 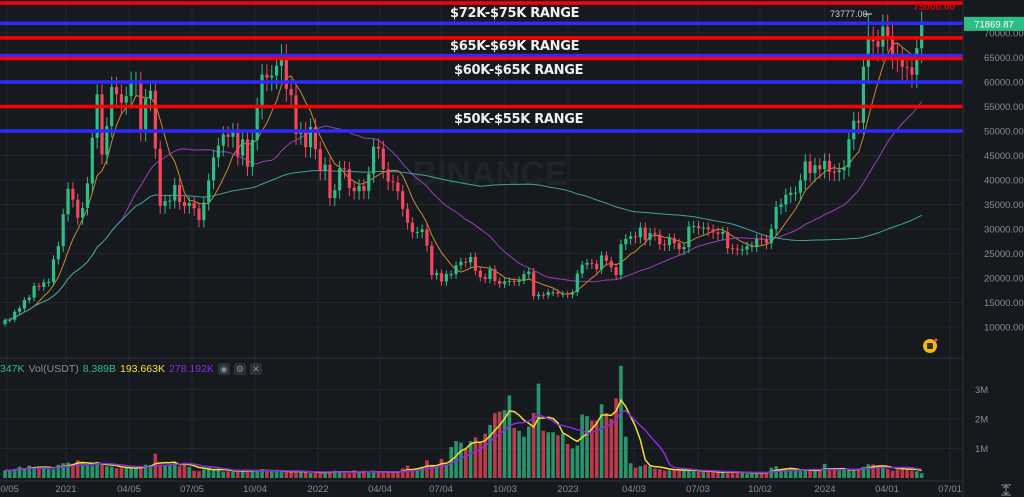 What do you see at coordinates (1006, 490) in the screenshot?
I see `scale-toggle-icon` at bounding box center [1006, 490].